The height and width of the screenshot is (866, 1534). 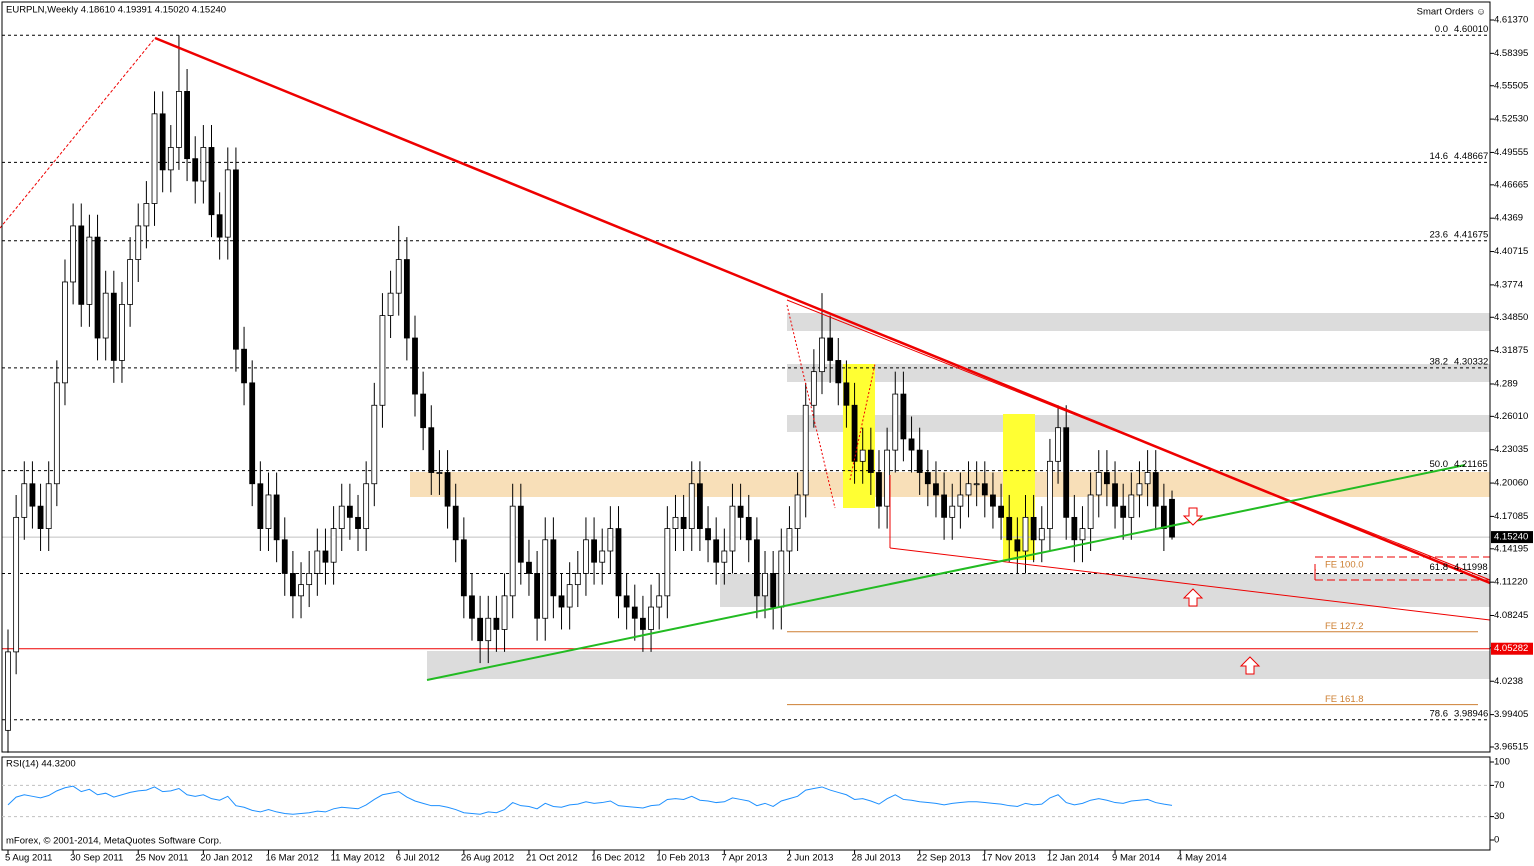 I want to click on arrow-down, so click(x=1193, y=516).